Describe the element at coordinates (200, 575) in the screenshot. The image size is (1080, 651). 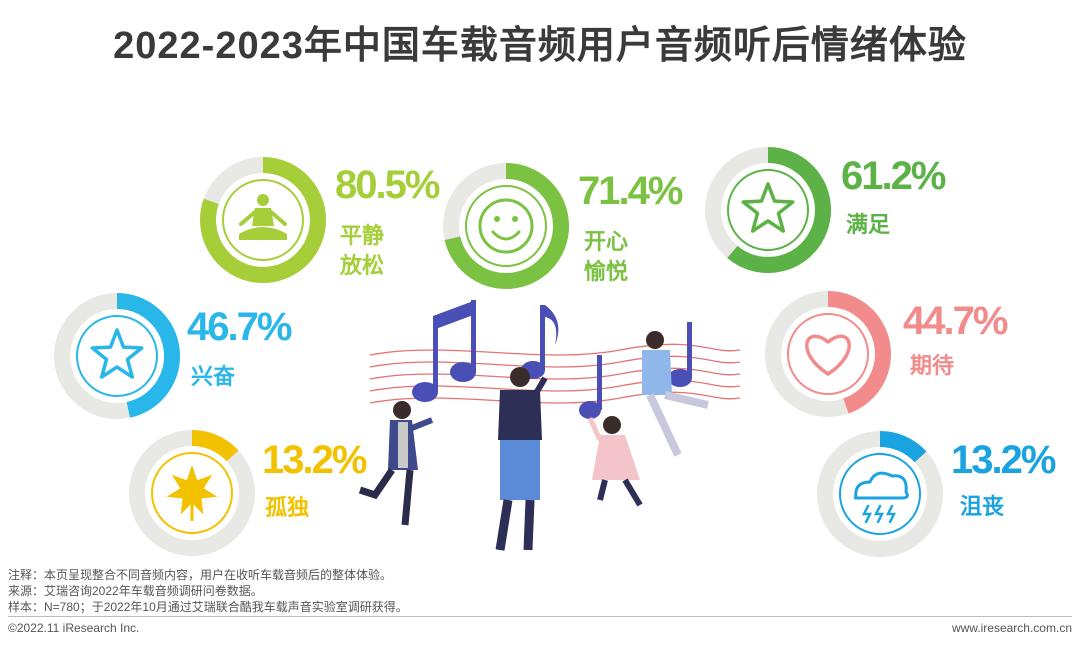
I see `footnote-remark: 注释：本页呈现整合不同音频内容，用户在收听车载音频后的整体体验。` at that location.